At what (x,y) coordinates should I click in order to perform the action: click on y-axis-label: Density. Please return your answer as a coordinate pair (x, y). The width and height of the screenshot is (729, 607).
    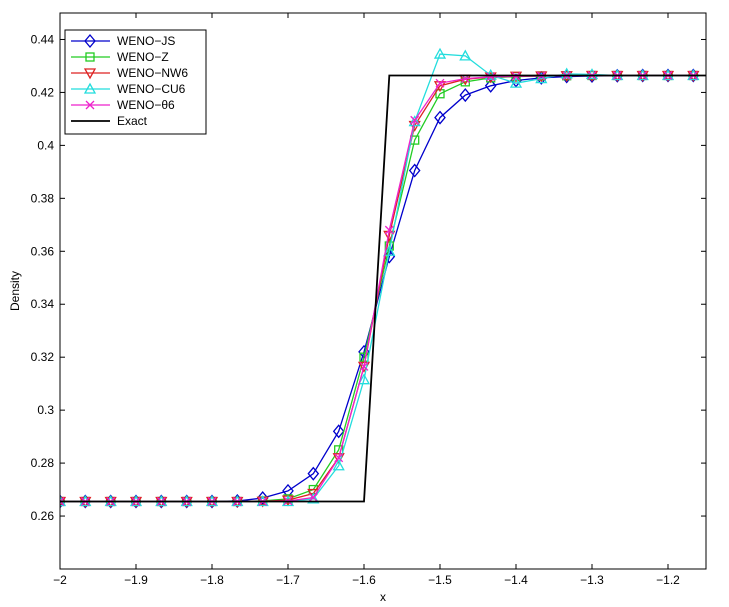
    Looking at the image, I should click on (15, 291).